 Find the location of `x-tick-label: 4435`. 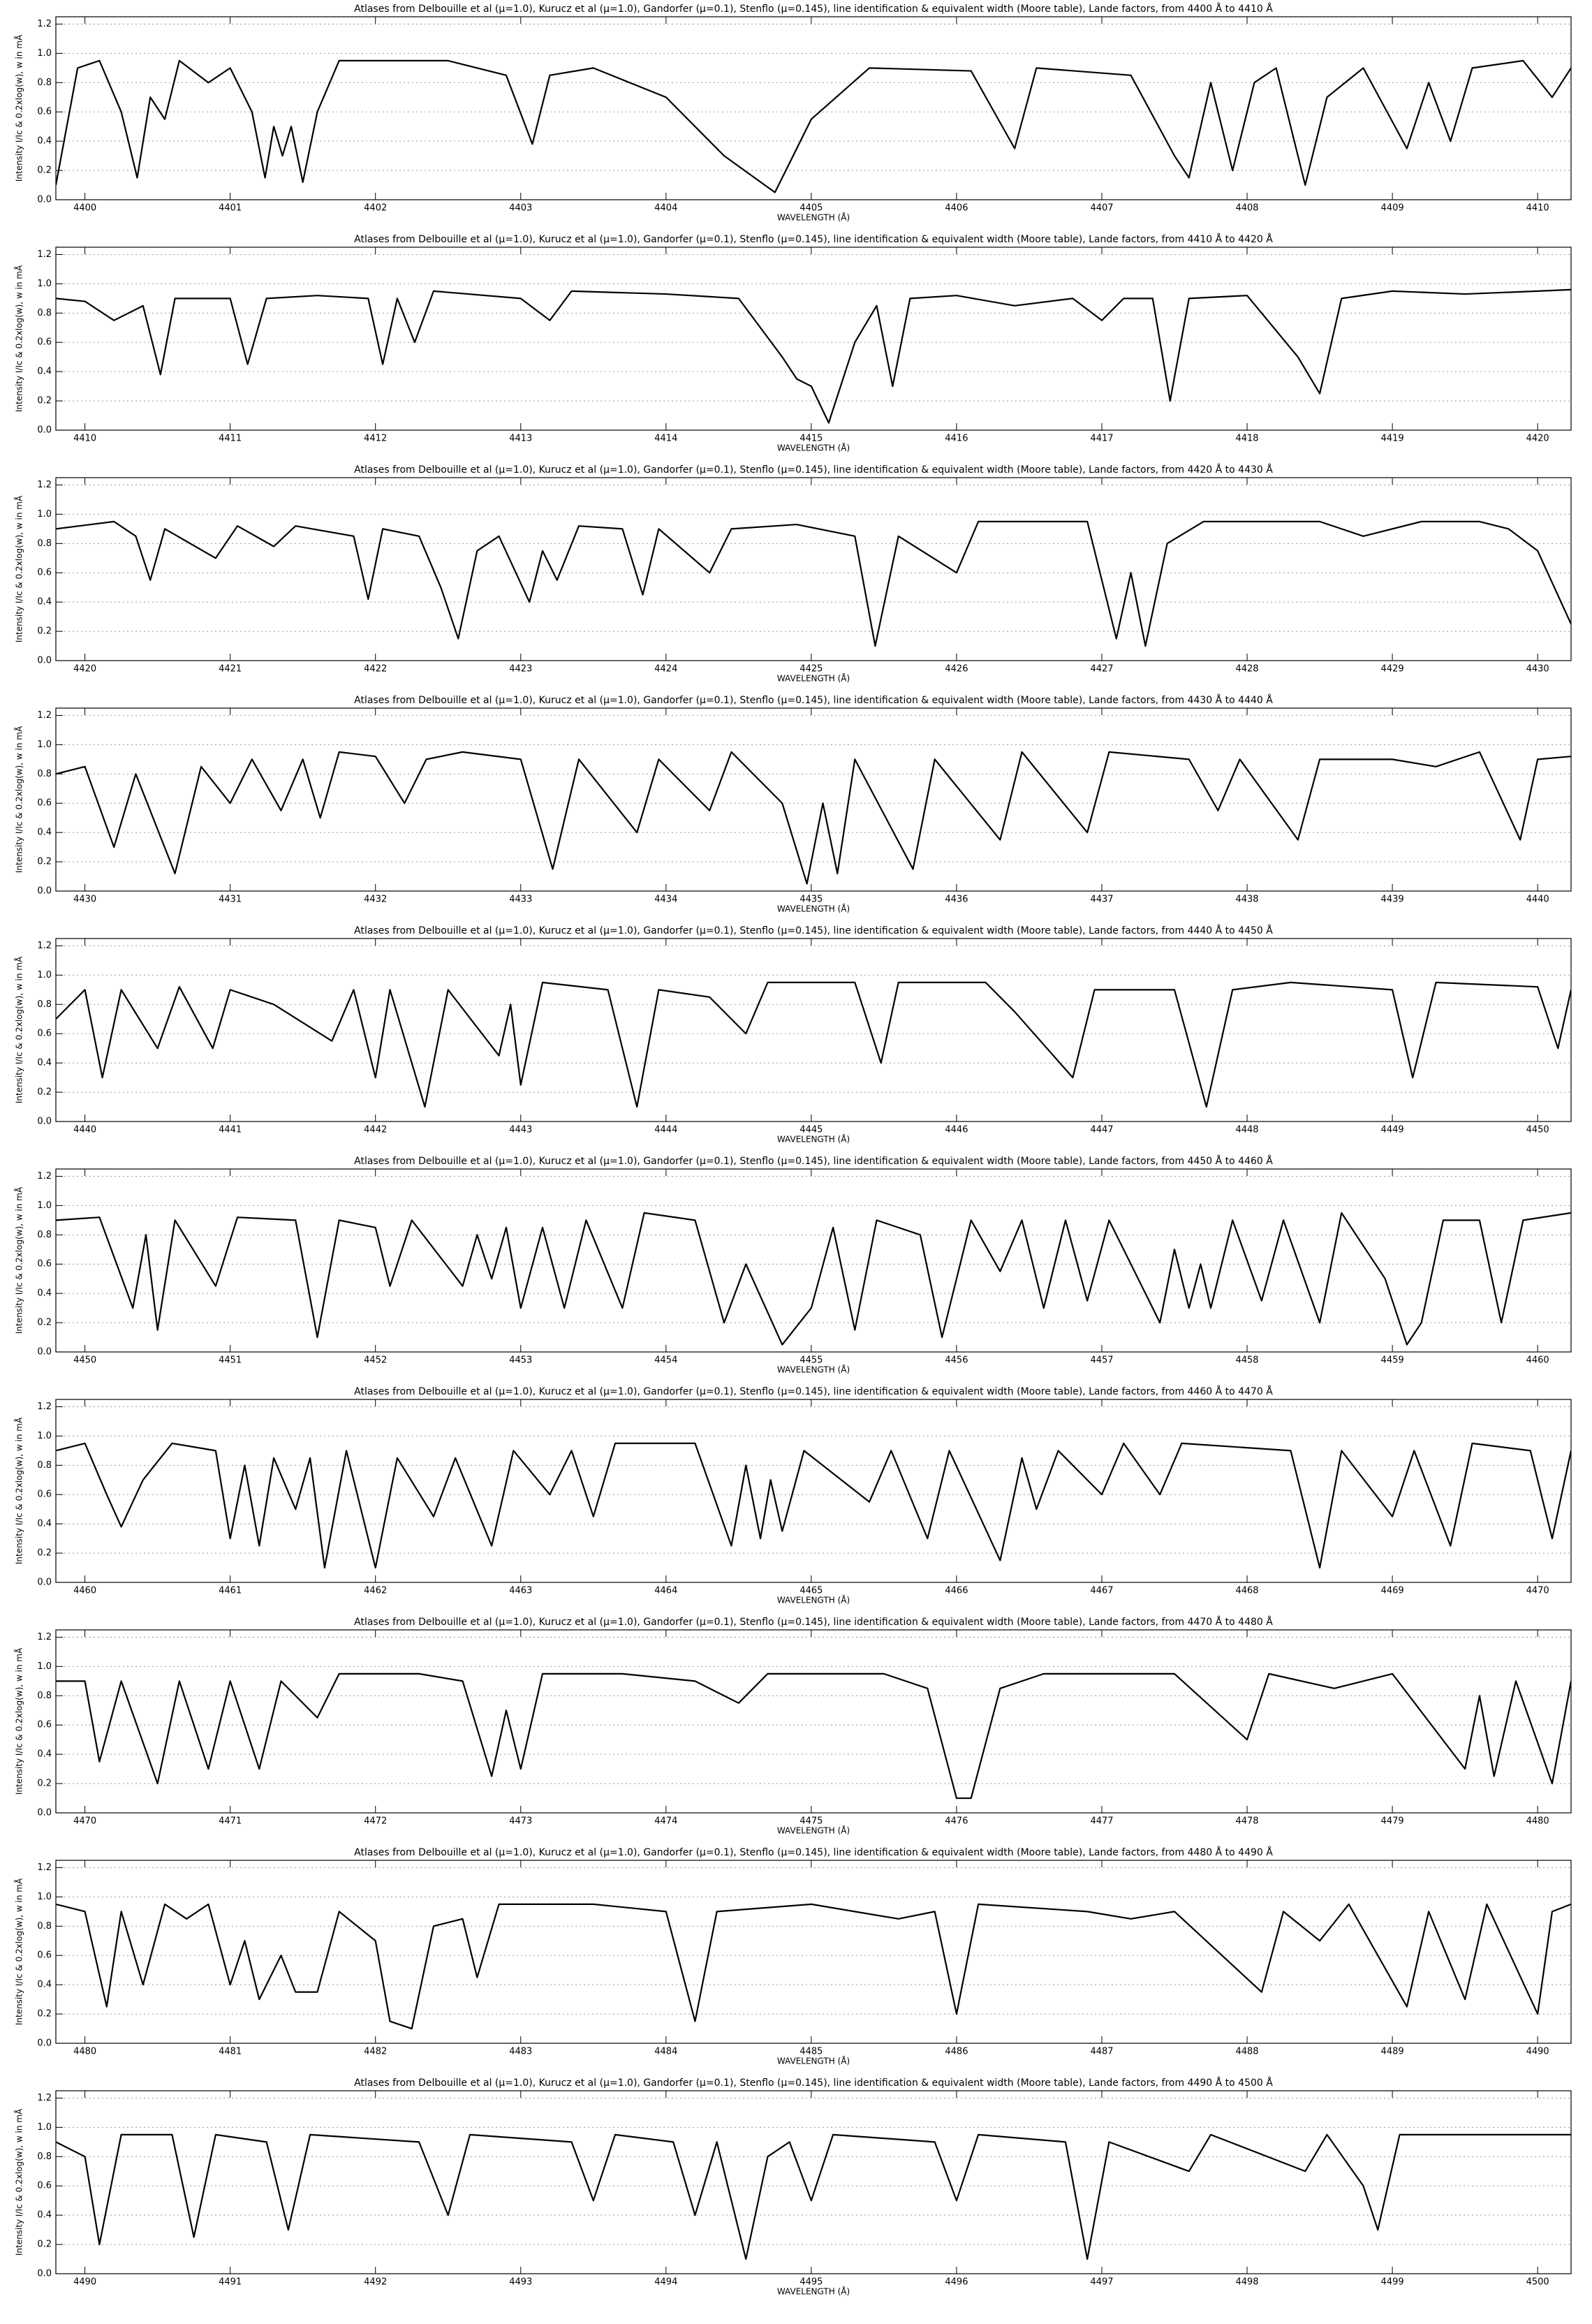

x-tick-label: 4435 is located at coordinates (811, 900).